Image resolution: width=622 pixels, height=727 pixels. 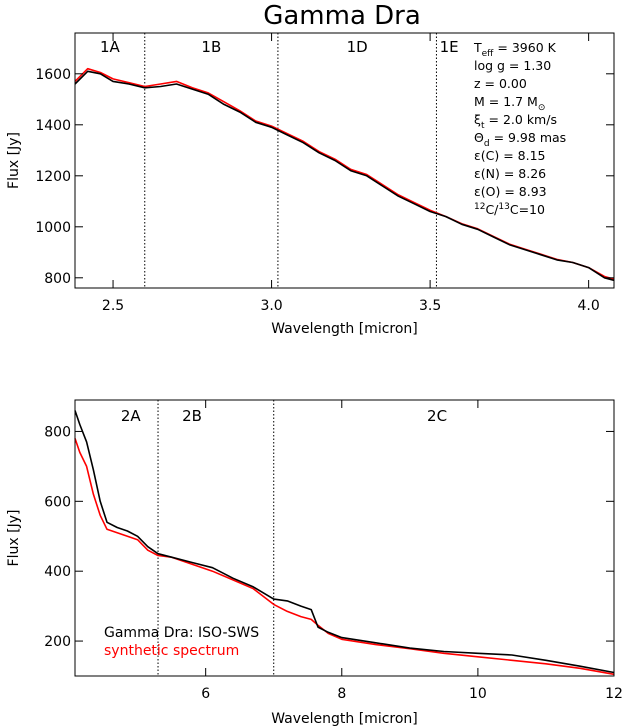 I want to click on top-x-tick-label: 2.5, so click(x=113, y=306).